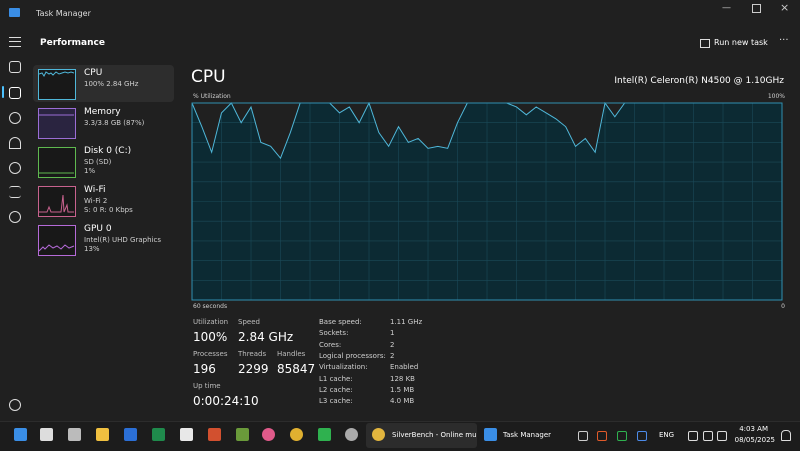  What do you see at coordinates (93, 73) in the screenshot?
I see `device-name: CPU` at bounding box center [93, 73].